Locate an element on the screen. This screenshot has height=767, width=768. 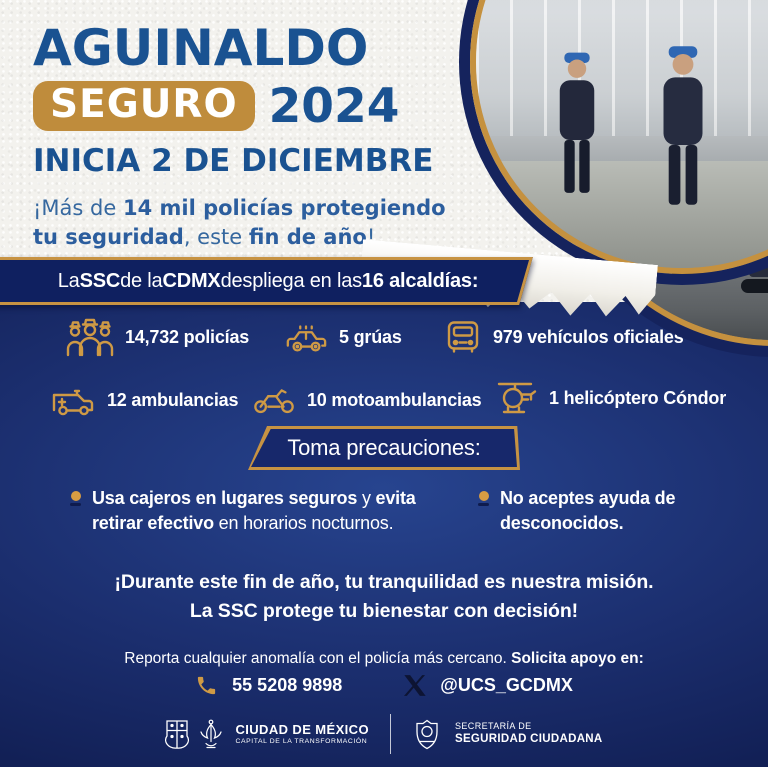
stat-ambulancias: 12 ambulancias is located at coordinates (144, 400).